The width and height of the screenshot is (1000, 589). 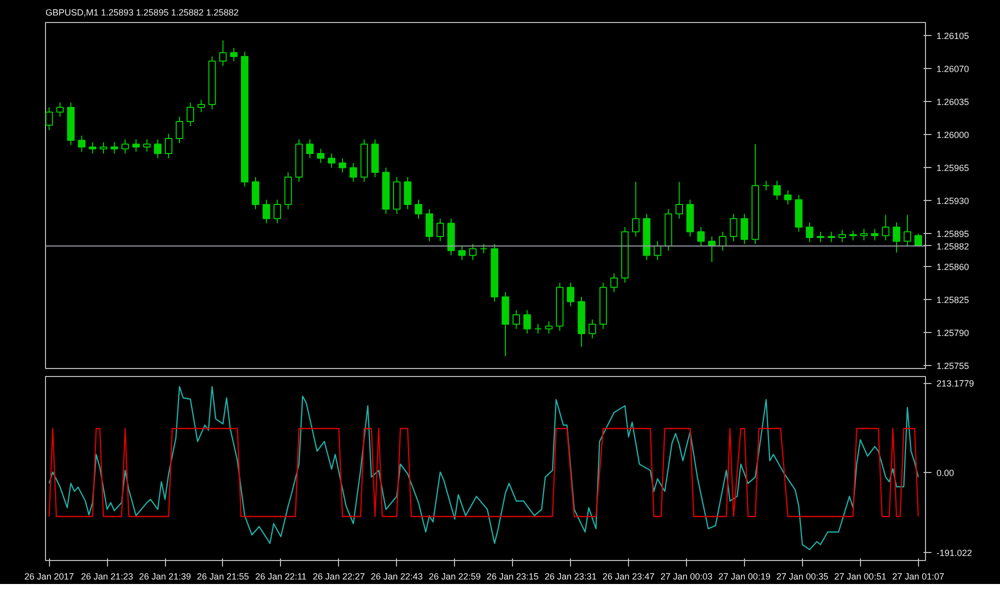 What do you see at coordinates (955, 383) in the screenshot?
I see `y-tick-label: 213.1779` at bounding box center [955, 383].